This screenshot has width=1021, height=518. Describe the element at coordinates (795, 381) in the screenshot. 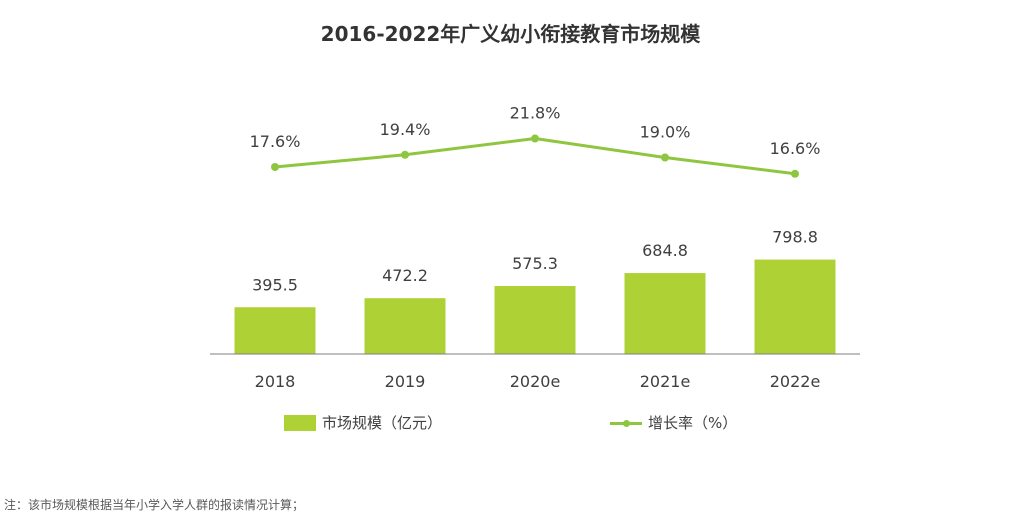

I see `x-tick-label: 2022e` at that location.